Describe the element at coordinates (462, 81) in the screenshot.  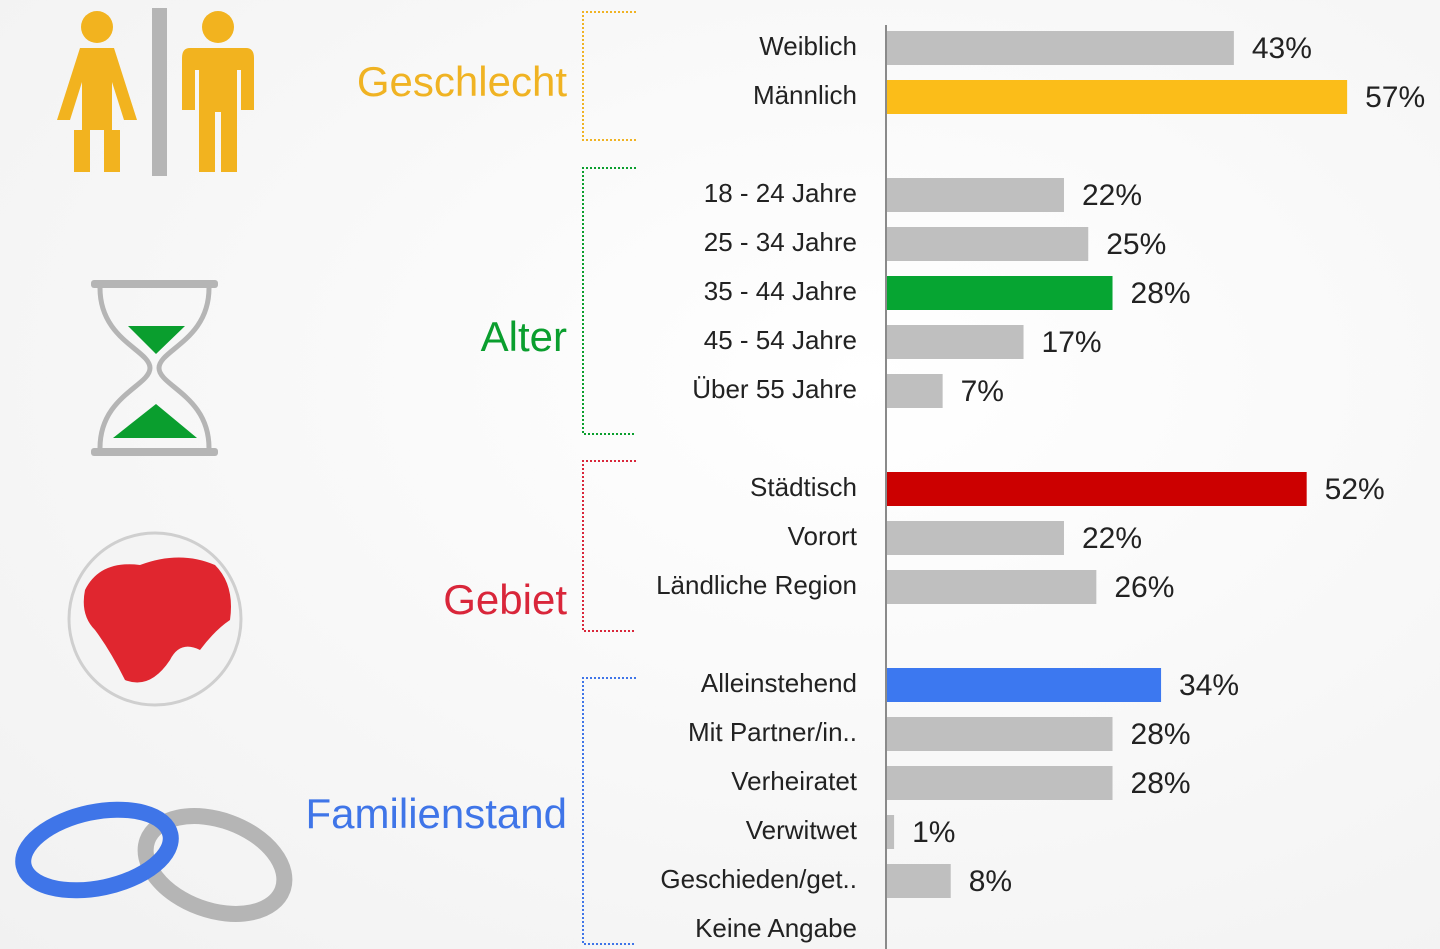
I see `group-label: Geschlecht` at that location.